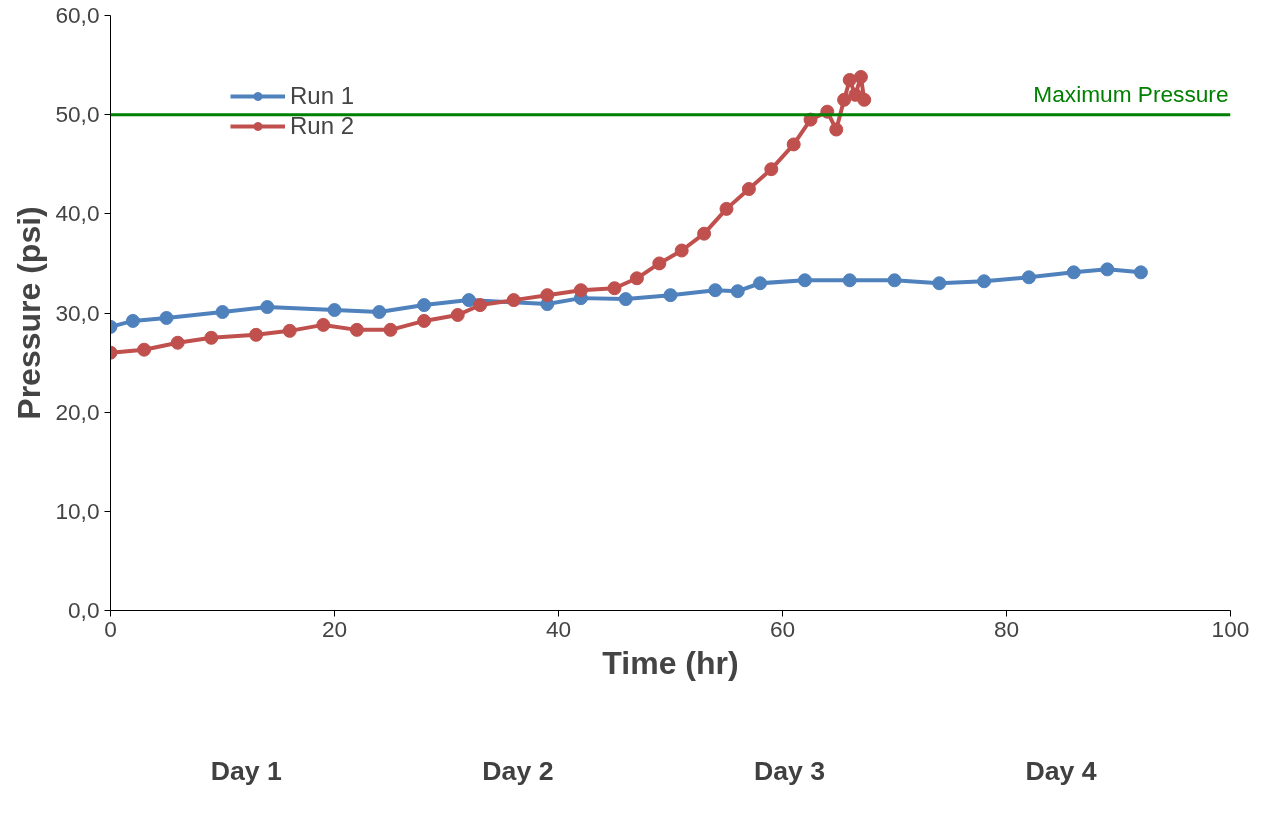  What do you see at coordinates (782, 628) in the screenshot?
I see `x-tick-label: 60` at bounding box center [782, 628].